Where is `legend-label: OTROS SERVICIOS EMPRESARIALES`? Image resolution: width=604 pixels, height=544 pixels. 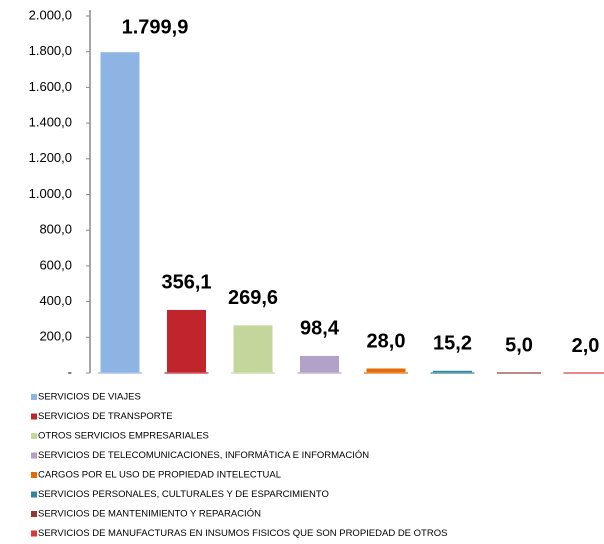 legend-label: OTROS SERVICIOS EMPRESARIALES is located at coordinates (123, 436).